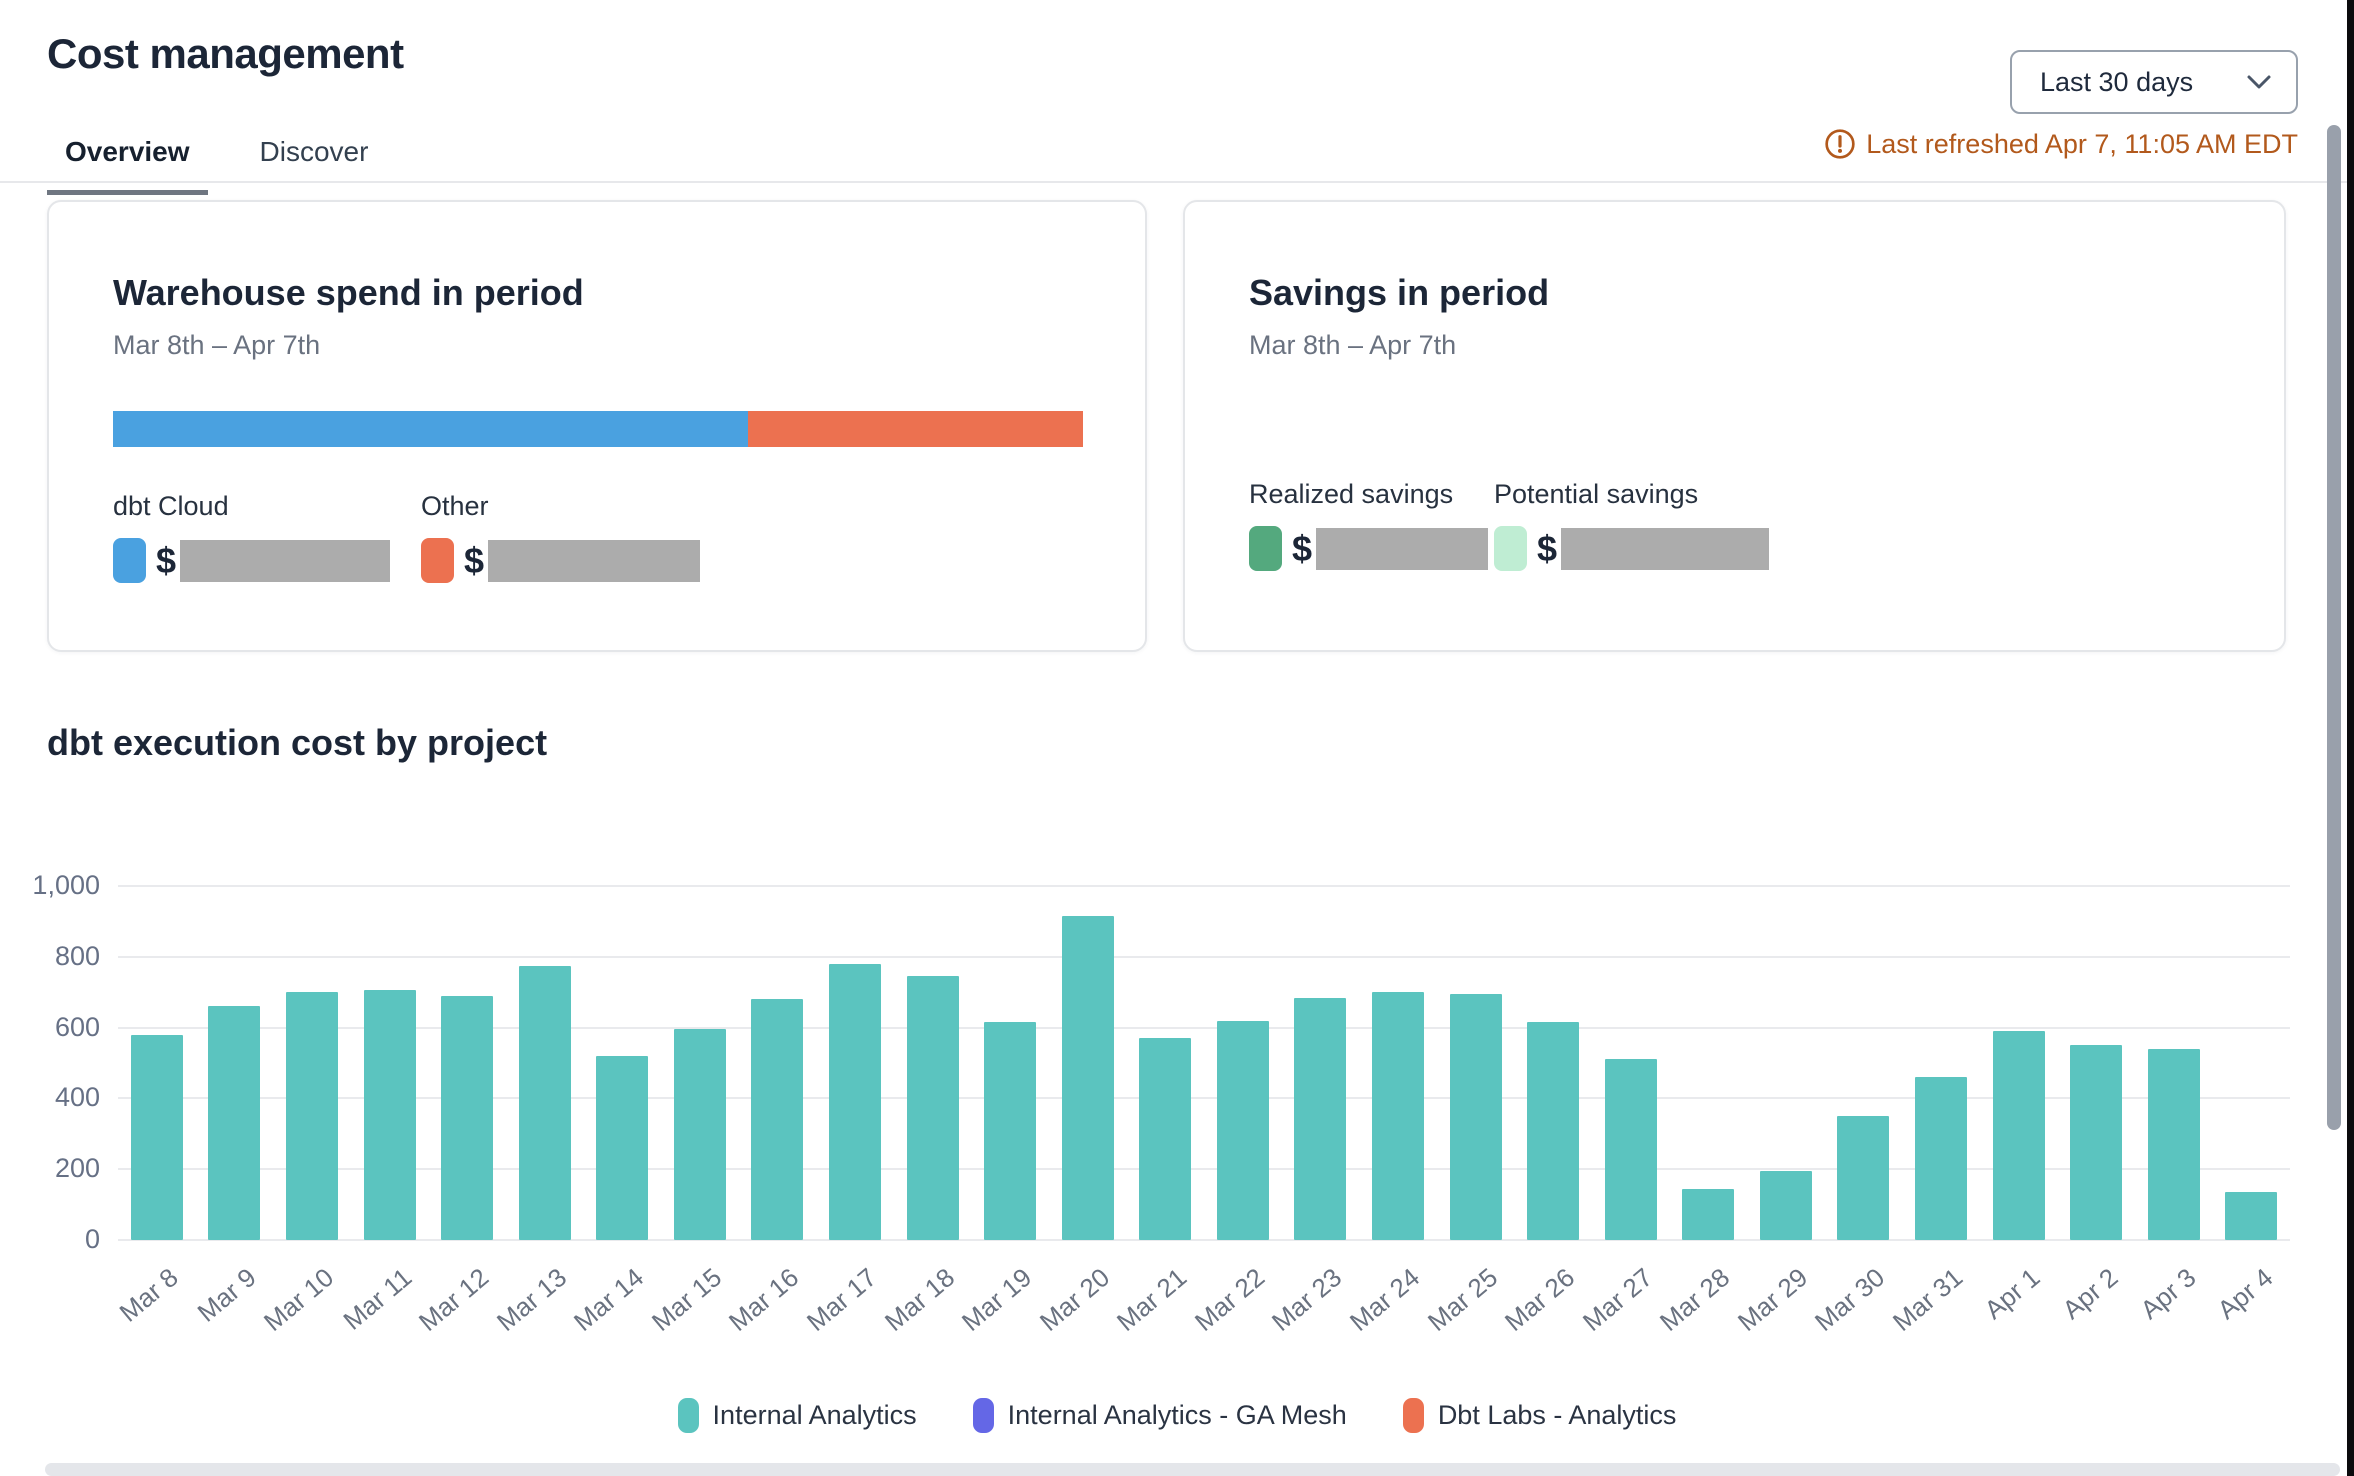 The image size is (2354, 1476). What do you see at coordinates (455, 506) in the screenshot?
I see `other-label: Other` at bounding box center [455, 506].